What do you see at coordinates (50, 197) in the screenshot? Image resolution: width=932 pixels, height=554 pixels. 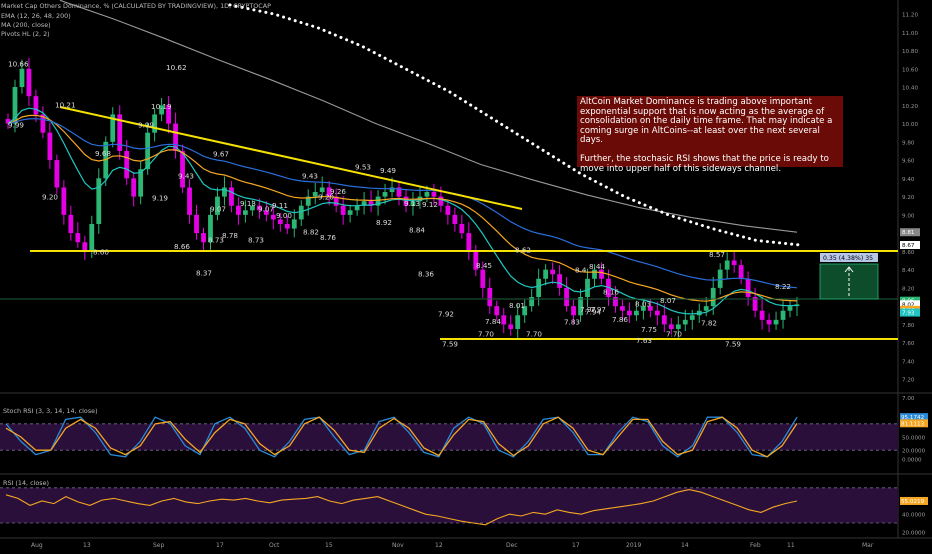 I see `pivot-label: 9.20` at bounding box center [50, 197].